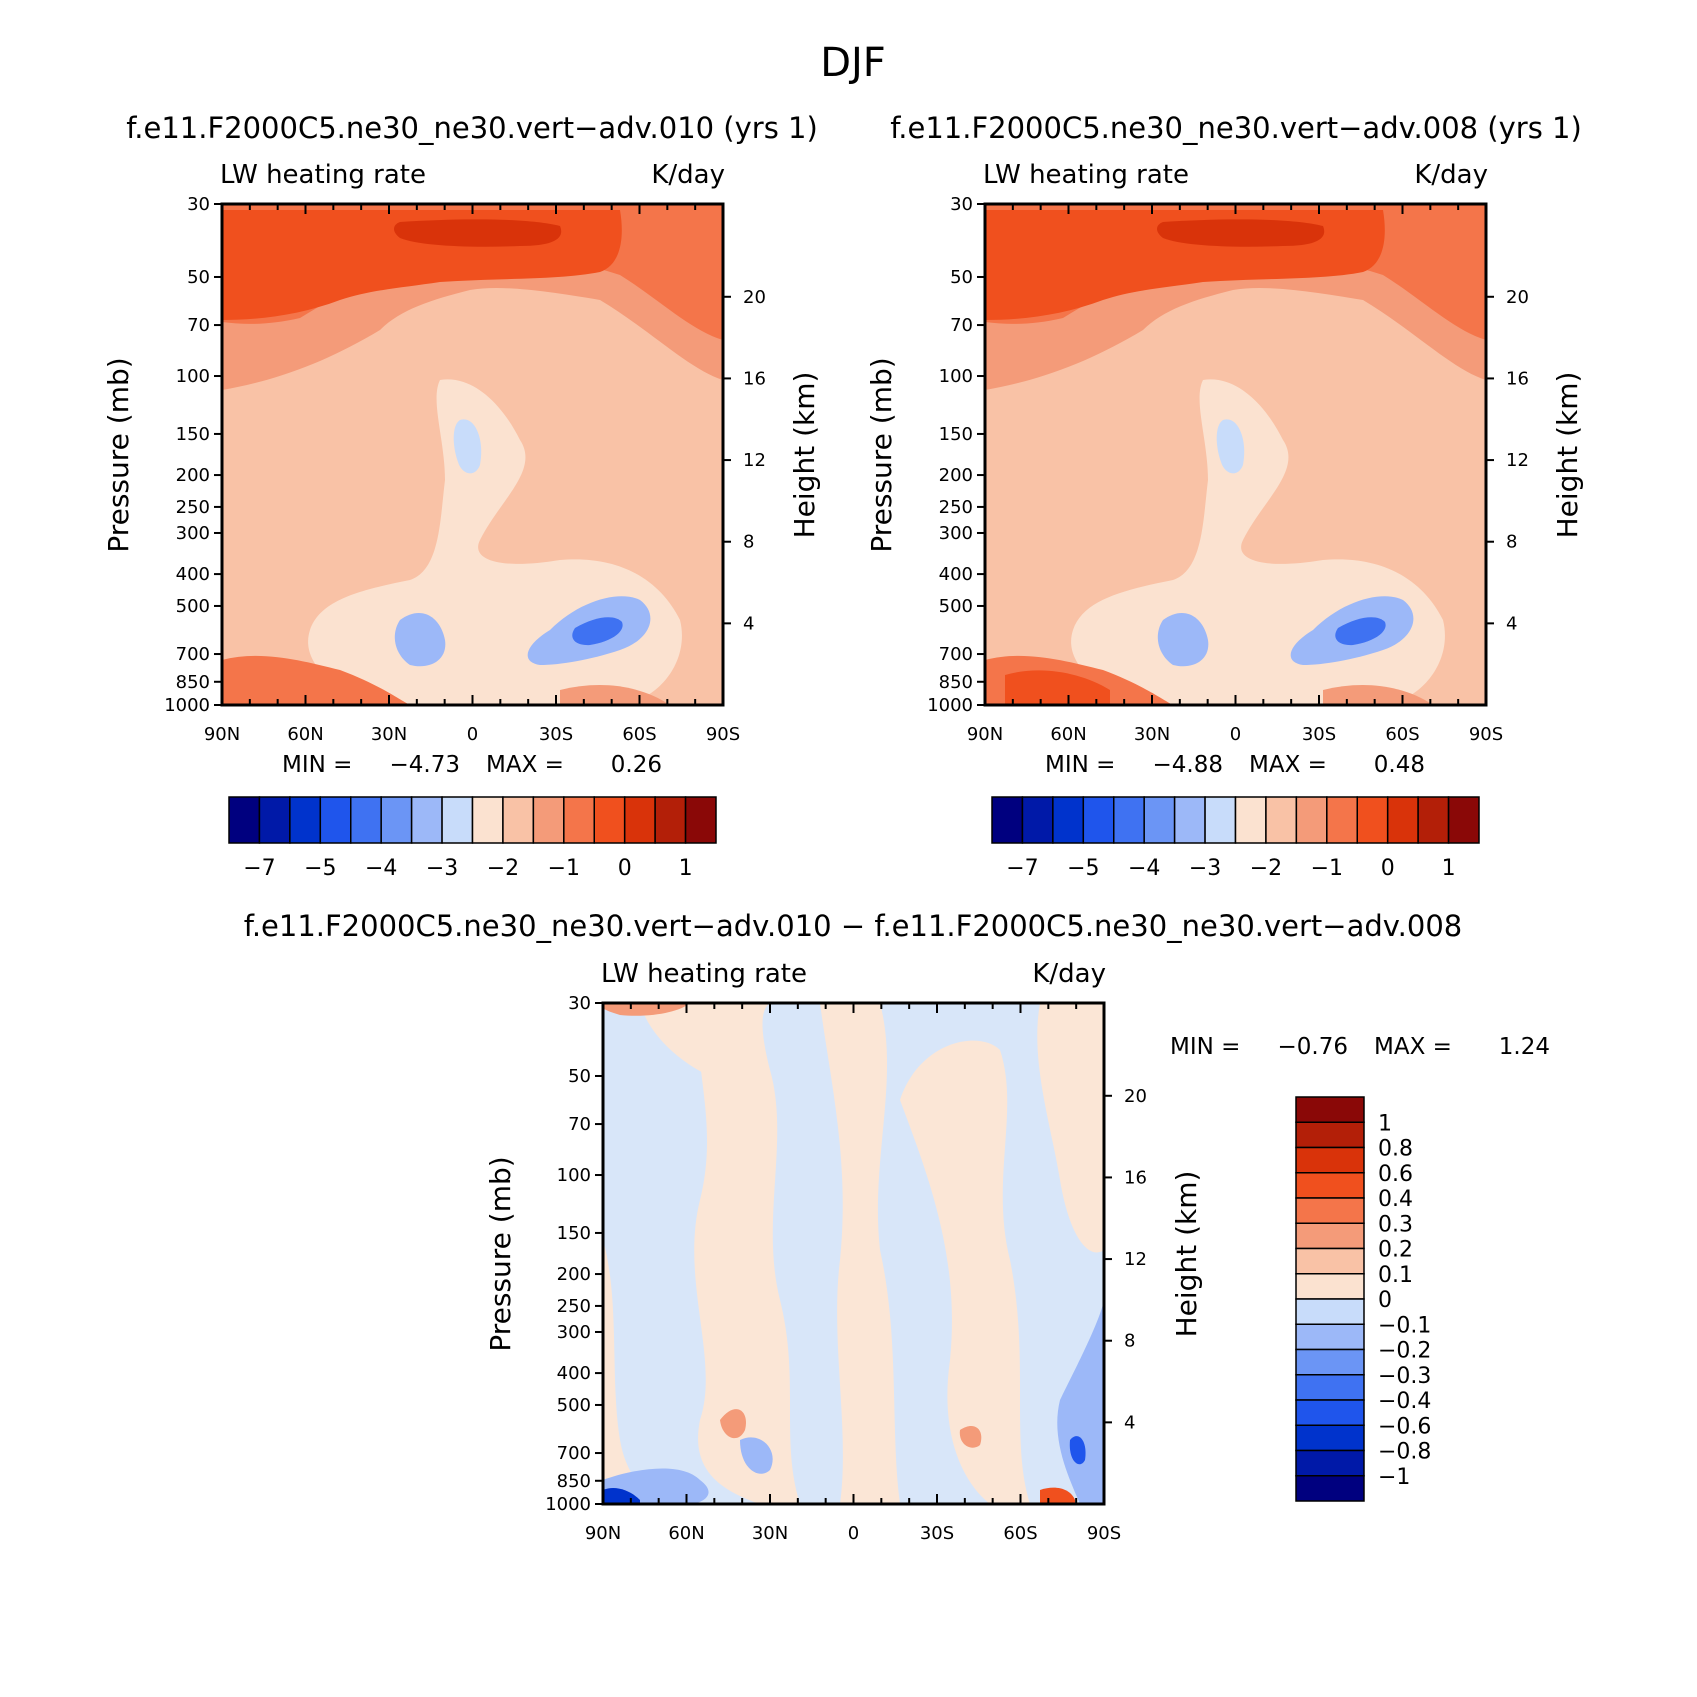 This screenshot has width=1697, height=1697. I want to click on x-tick-label: 0, so click(472, 734).